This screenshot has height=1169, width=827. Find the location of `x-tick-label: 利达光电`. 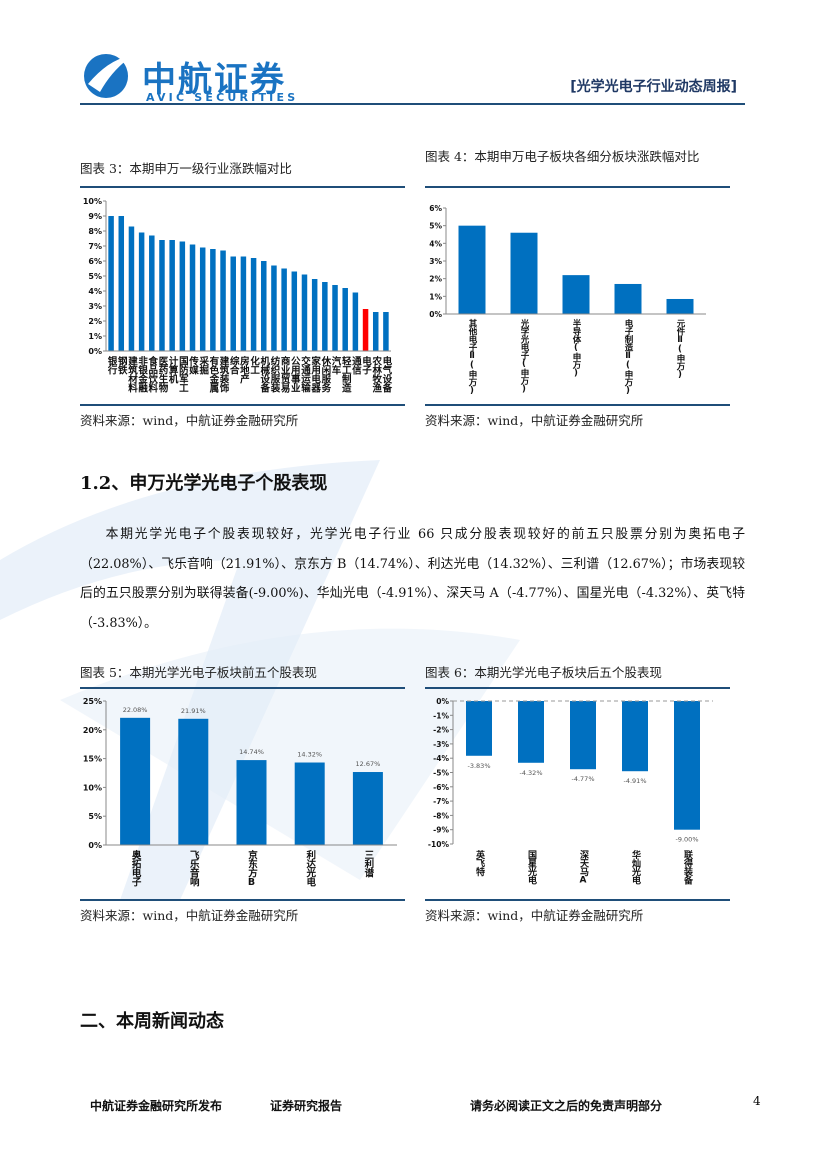

x-tick-label: 利达光电 is located at coordinates (310, 868).